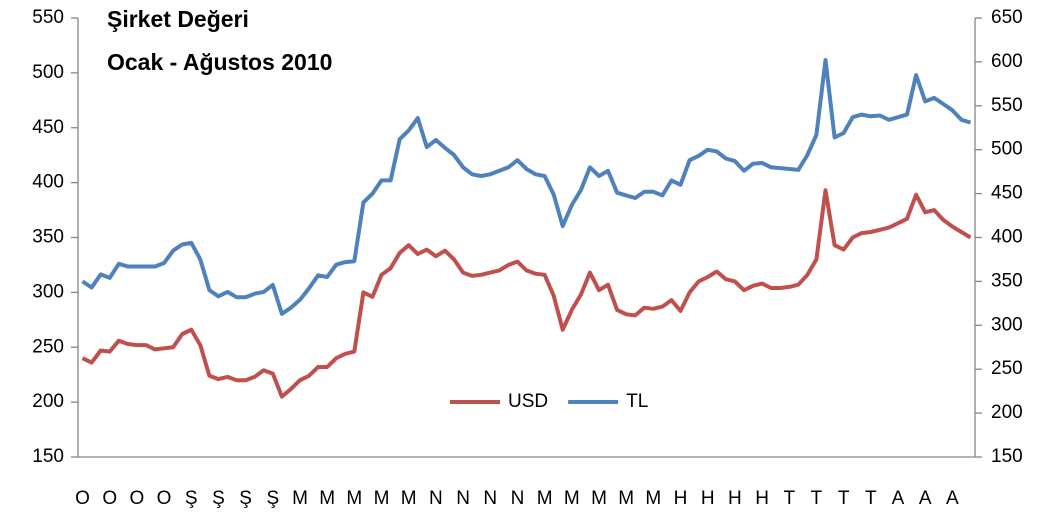 The image size is (1052, 515). Describe the element at coordinates (1007, 456) in the screenshot. I see `y2-tick-label: 150` at that location.